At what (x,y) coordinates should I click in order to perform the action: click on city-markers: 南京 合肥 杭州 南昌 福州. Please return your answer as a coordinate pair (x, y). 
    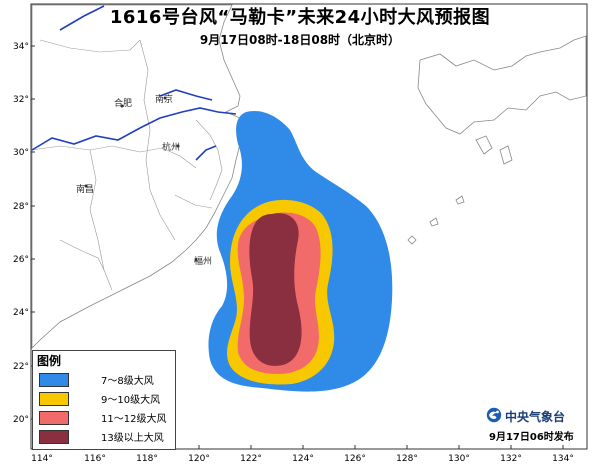
    Looking at the image, I should click on (144, 180).